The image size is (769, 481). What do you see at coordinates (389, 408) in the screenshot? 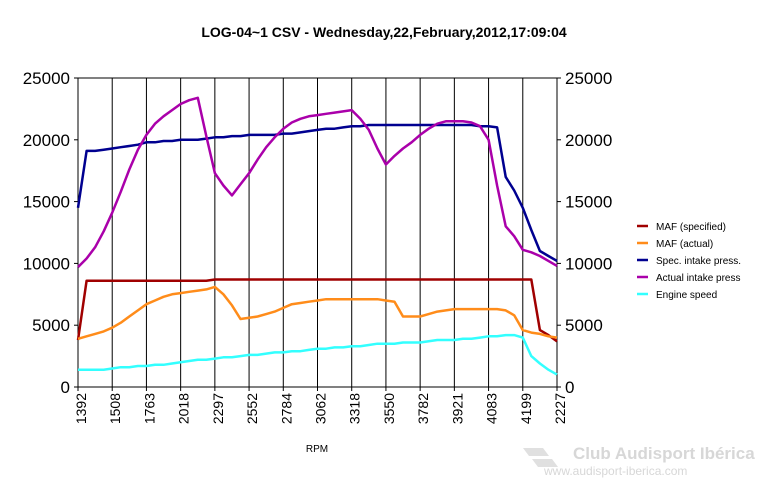
I see `x-tick-label: 3550` at bounding box center [389, 408].